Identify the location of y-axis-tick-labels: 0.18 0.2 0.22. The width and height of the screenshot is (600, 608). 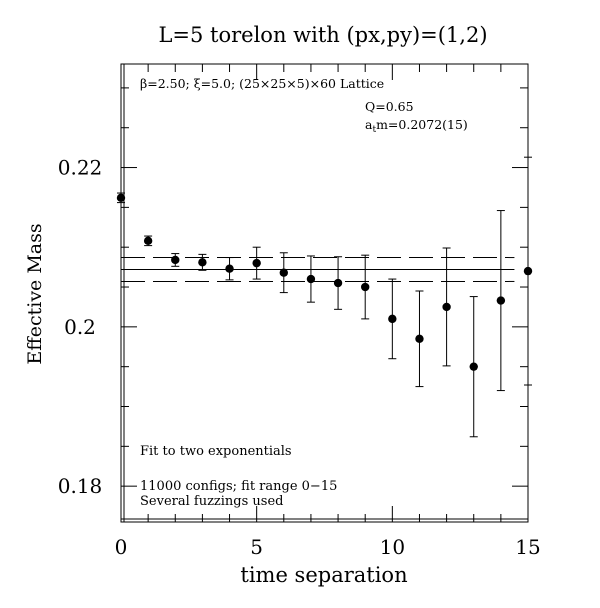
(80, 327).